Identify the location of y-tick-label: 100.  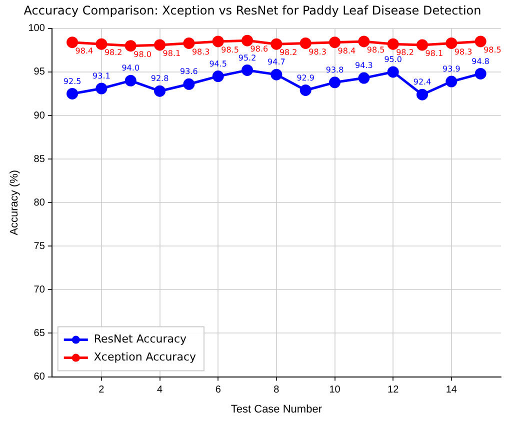
(37, 28).